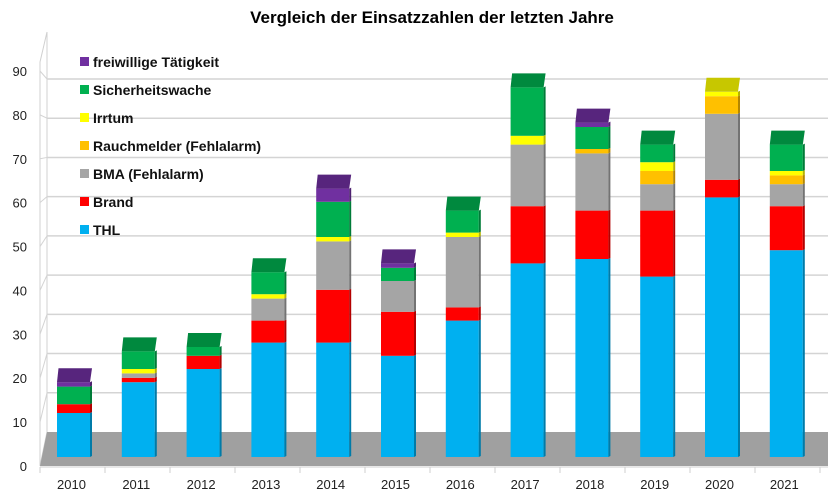  I want to click on bar-top-face-2012, so click(204, 340).